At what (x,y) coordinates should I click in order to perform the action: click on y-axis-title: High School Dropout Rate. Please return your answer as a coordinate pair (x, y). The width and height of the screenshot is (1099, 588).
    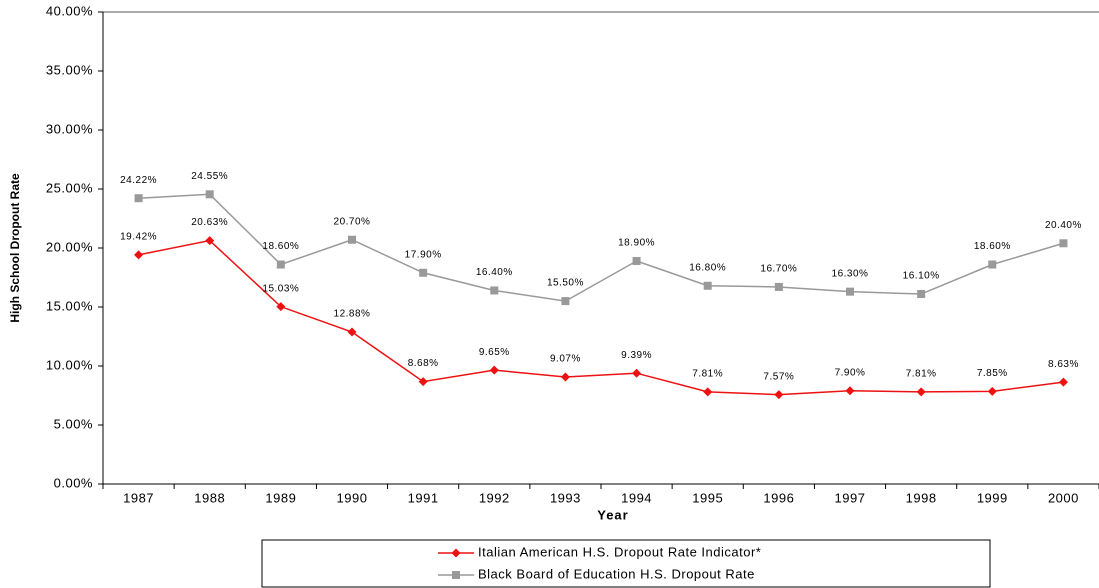
    Looking at the image, I should click on (15, 248).